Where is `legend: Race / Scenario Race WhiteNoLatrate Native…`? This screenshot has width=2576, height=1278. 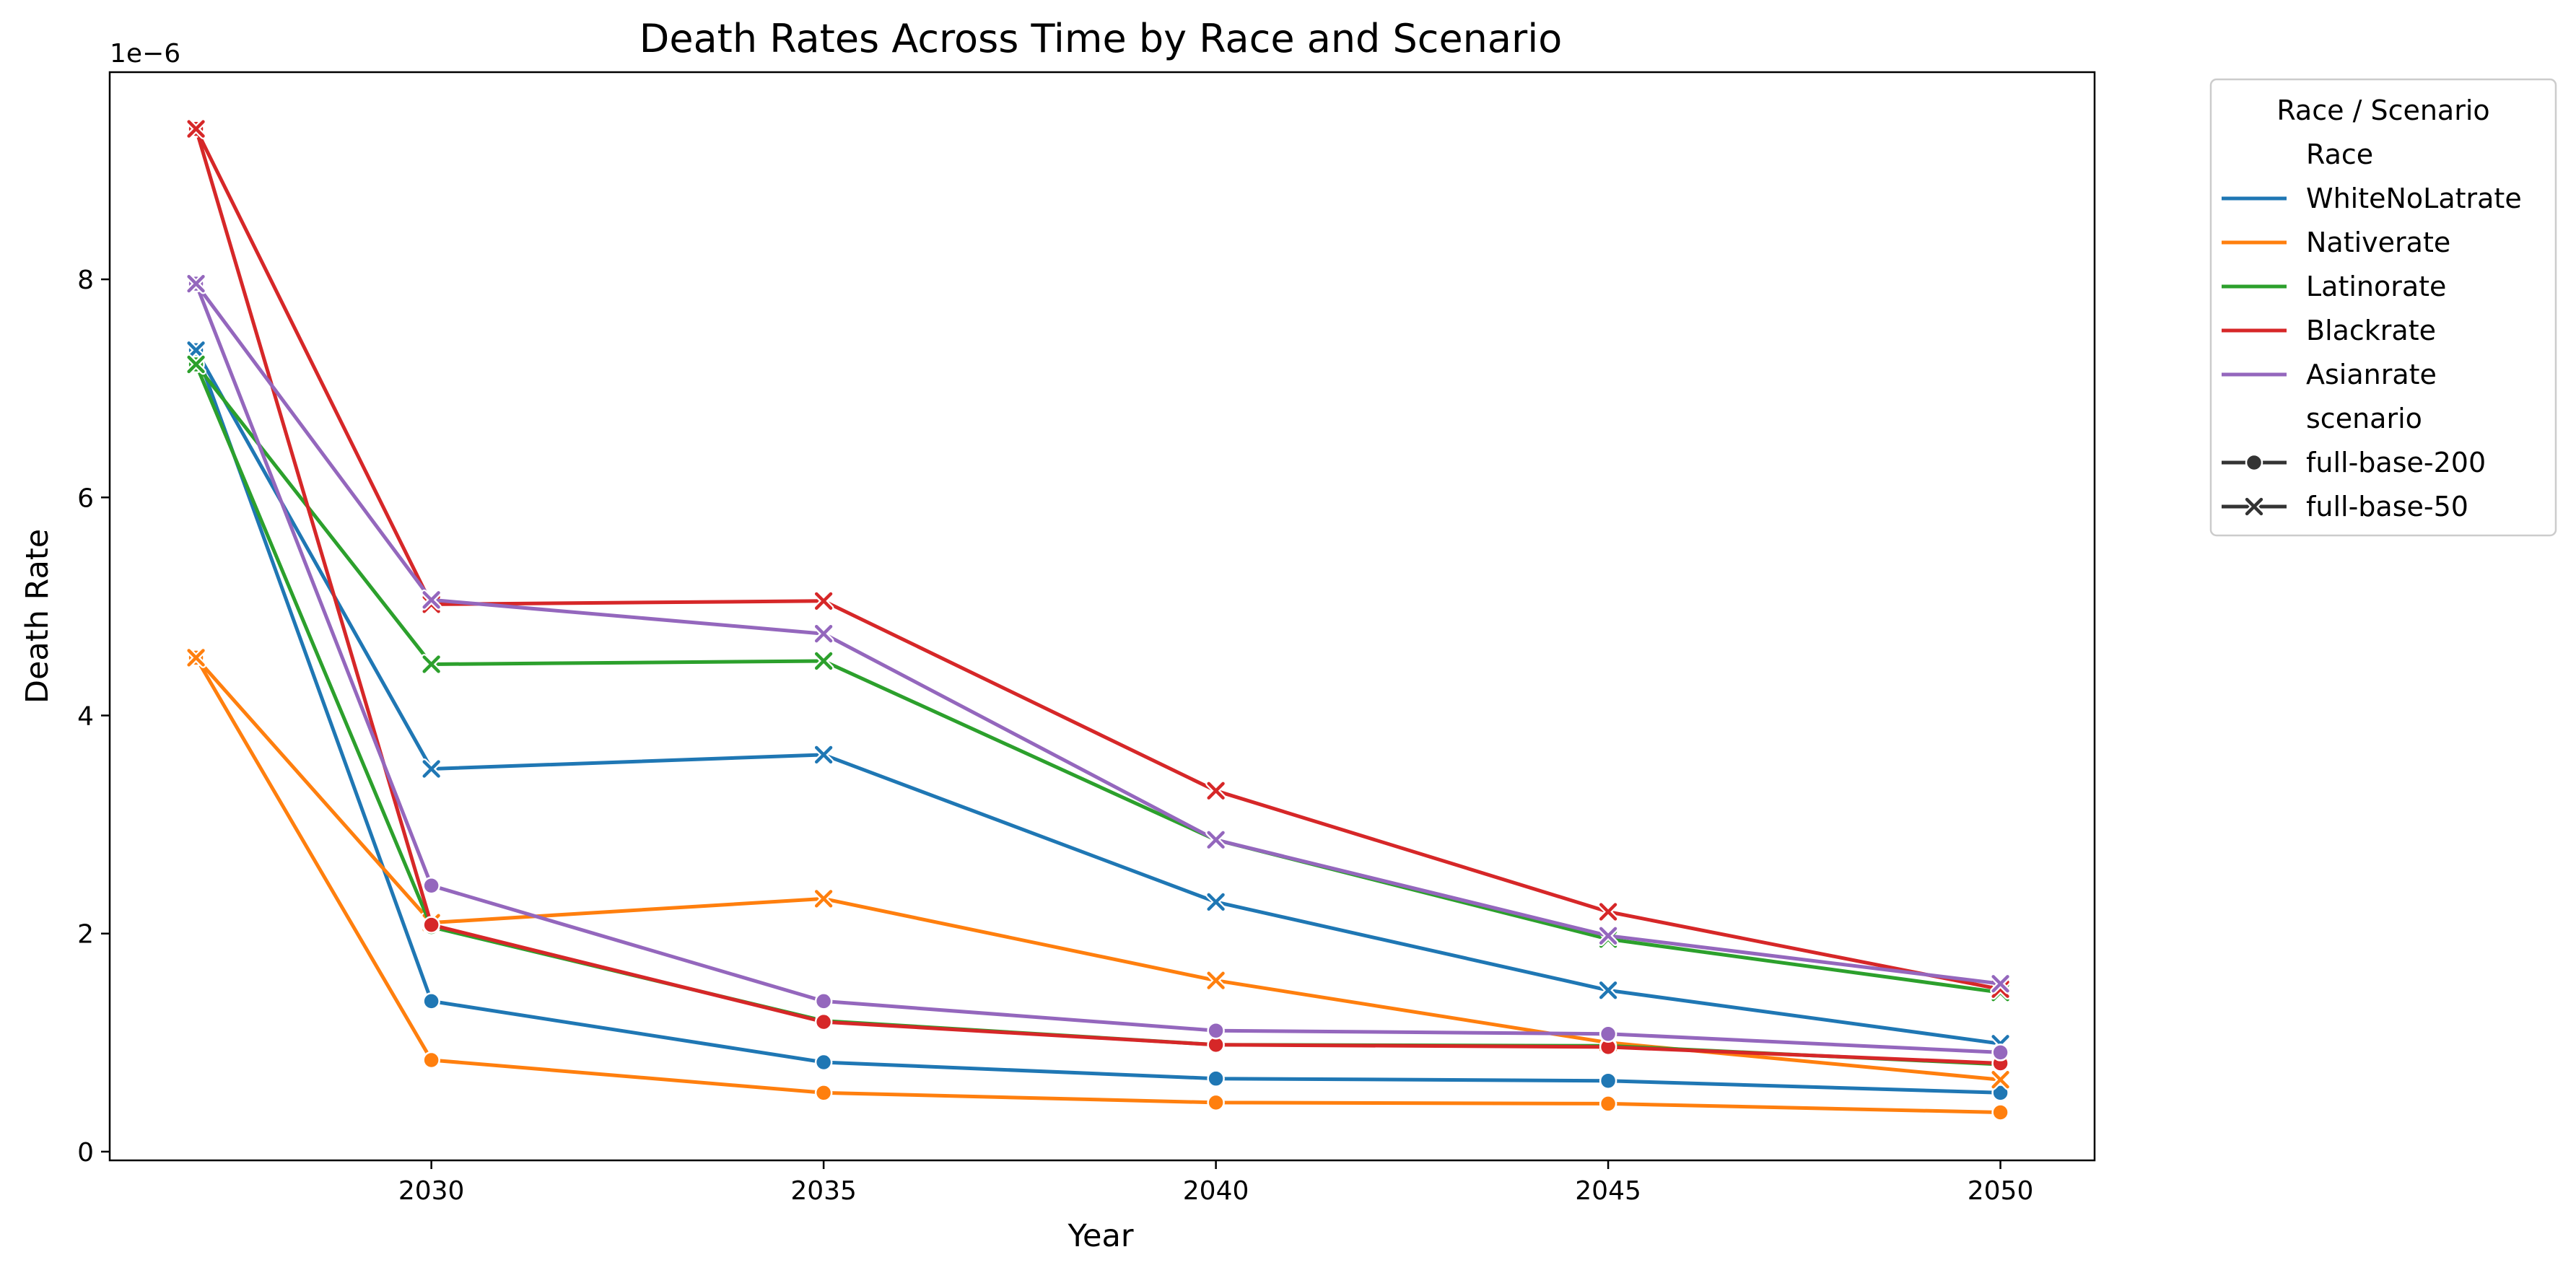 legend: Race / Scenario Race WhiteNoLatrate Native… is located at coordinates (2383, 307).